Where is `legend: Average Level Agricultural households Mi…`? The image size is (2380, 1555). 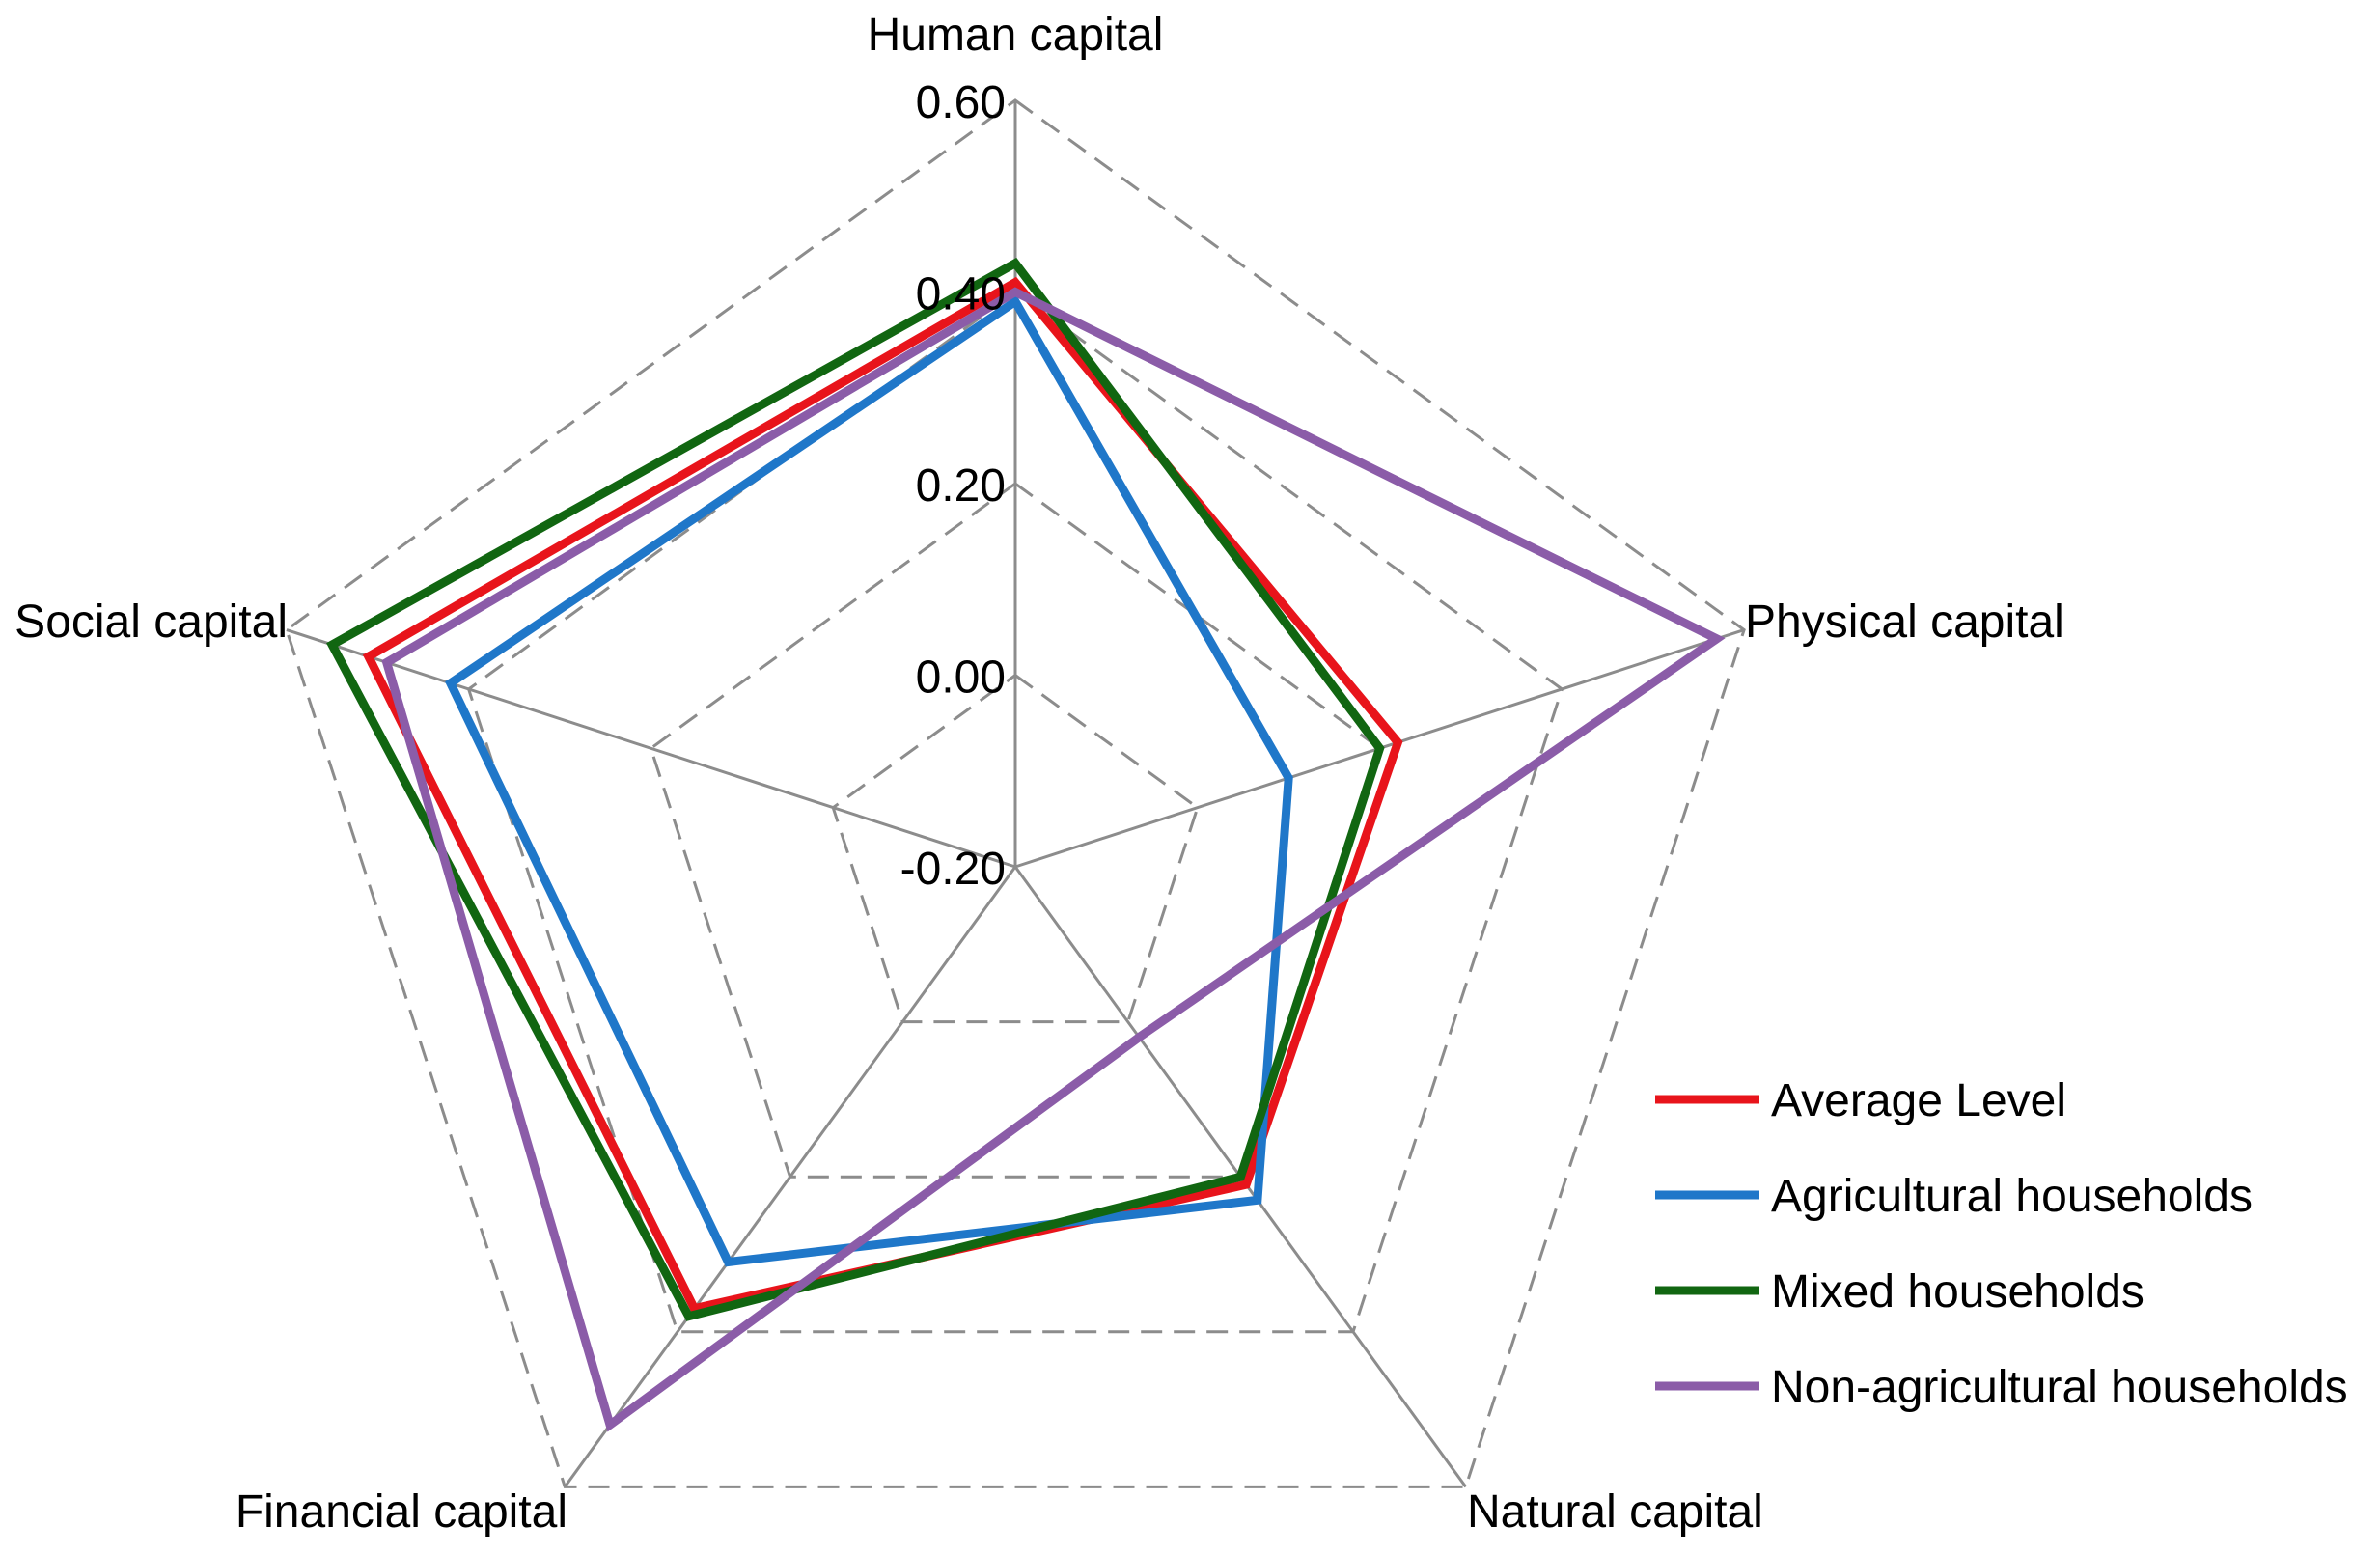
legend: Average Level Agricultural households Mi… is located at coordinates (2002, 1244).